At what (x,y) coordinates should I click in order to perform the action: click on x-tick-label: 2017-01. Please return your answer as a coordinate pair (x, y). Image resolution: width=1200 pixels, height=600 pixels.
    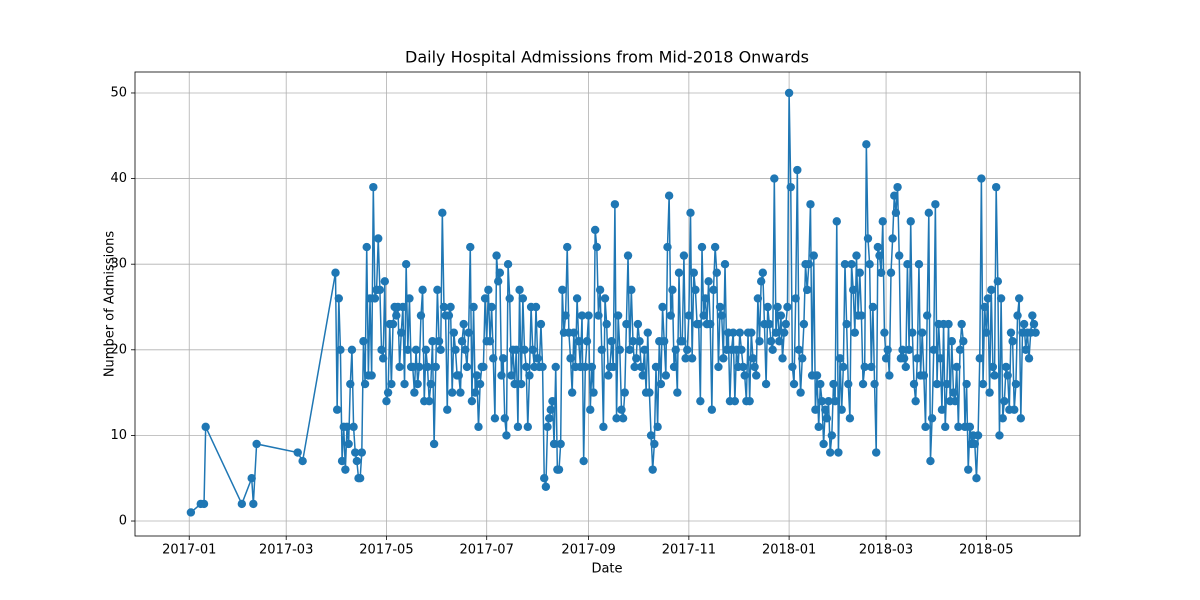
    Looking at the image, I should click on (189, 550).